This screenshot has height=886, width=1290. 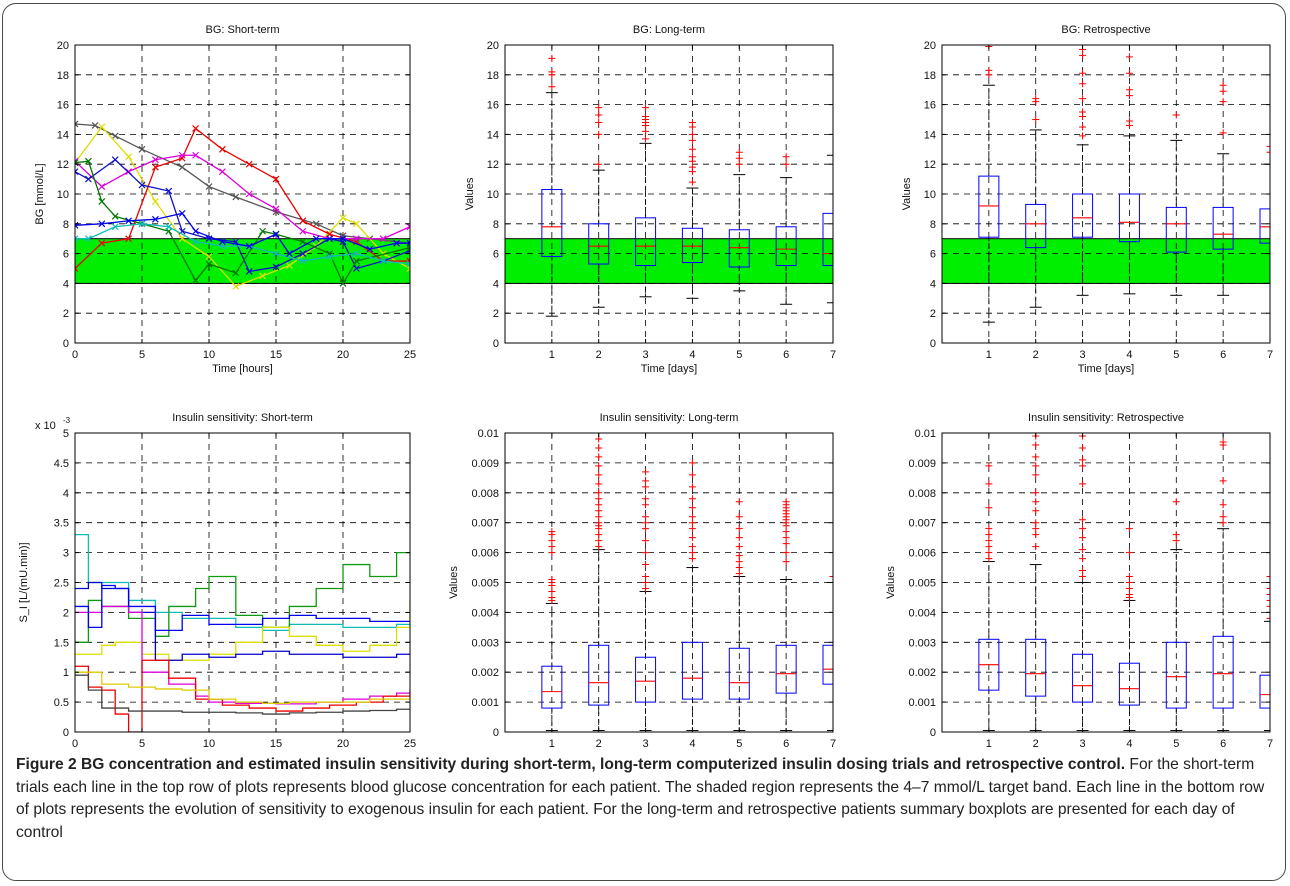 I want to click on x-axis-label: Time [hours], so click(x=242, y=369).